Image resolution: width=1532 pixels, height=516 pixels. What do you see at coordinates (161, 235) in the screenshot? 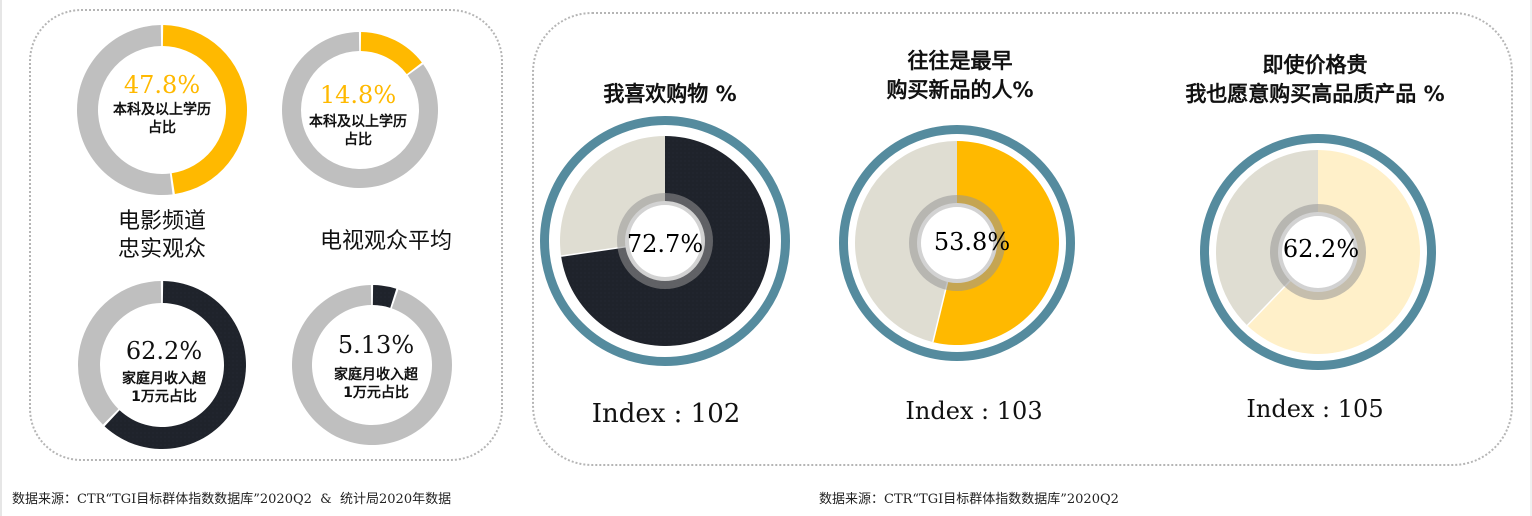
I see `movie-group-title: 电影频道 忠实观众` at bounding box center [161, 235].